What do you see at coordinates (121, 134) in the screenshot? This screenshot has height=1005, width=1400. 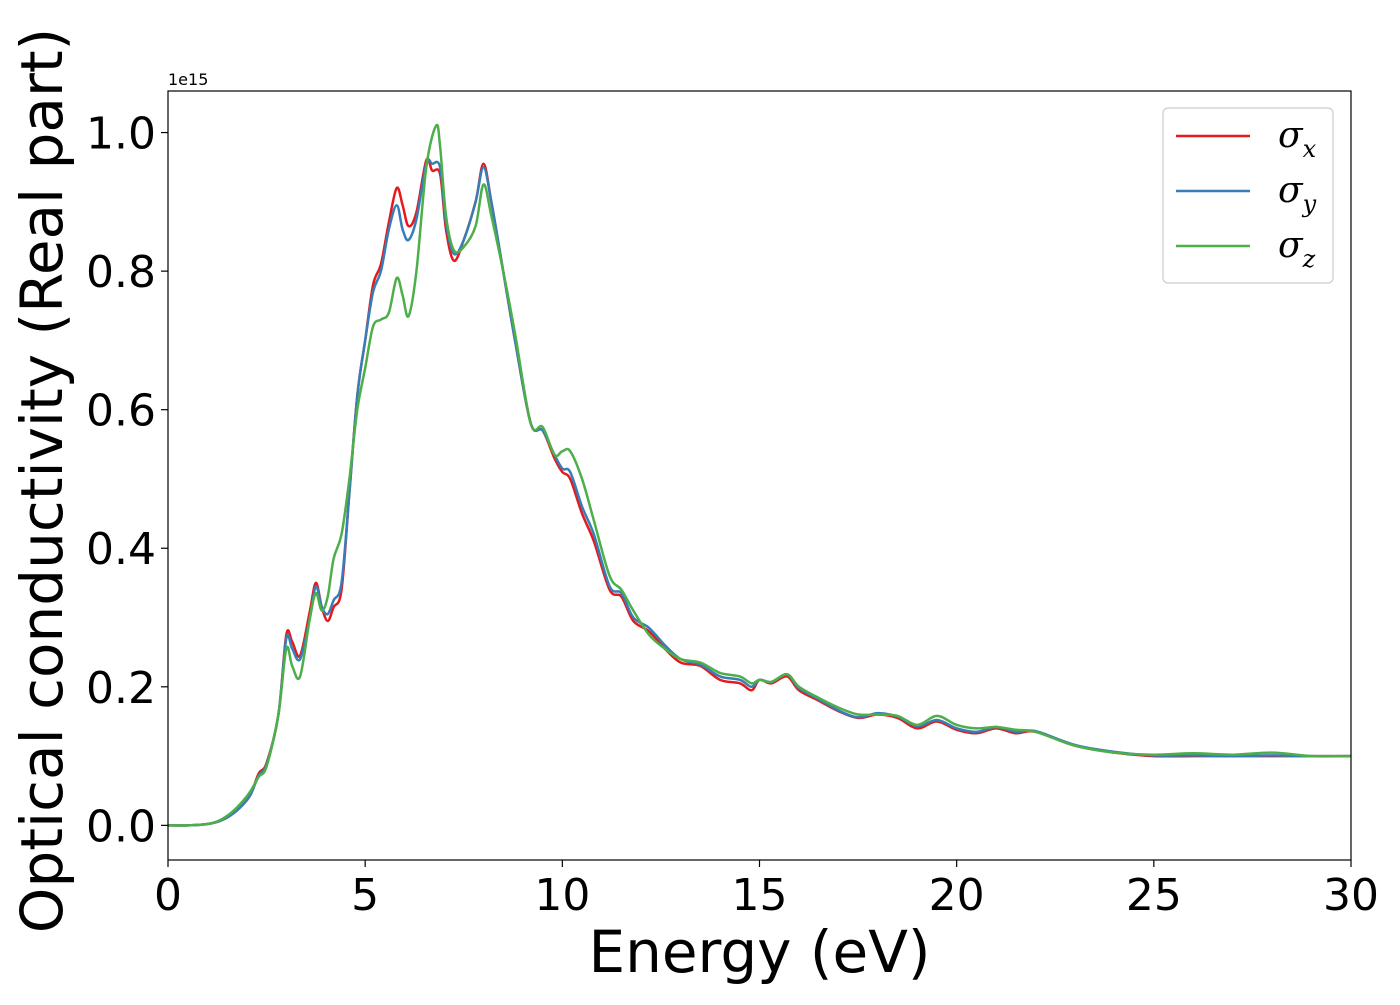 I see `y-tick-label: 1.0` at bounding box center [121, 134].